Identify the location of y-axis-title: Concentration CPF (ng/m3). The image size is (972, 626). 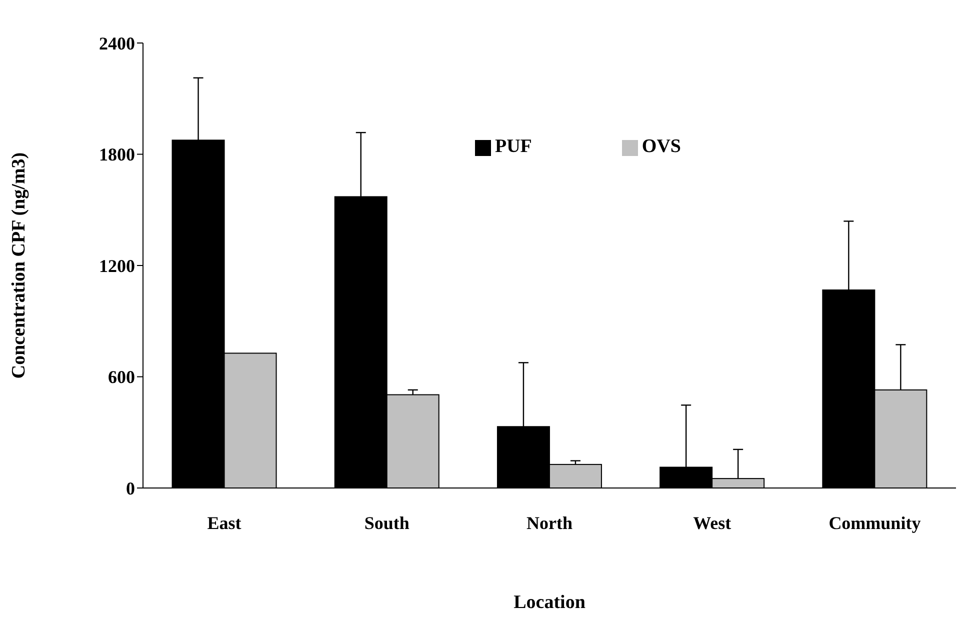
(19, 265).